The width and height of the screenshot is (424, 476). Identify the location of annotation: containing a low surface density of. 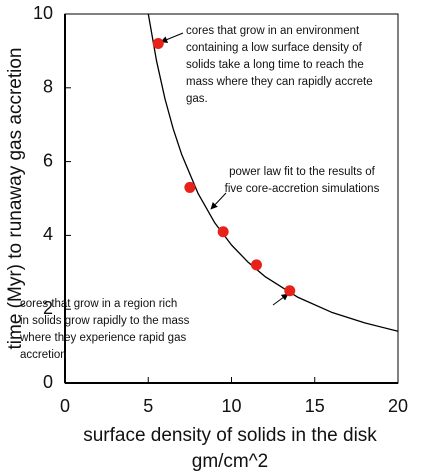
(274, 48).